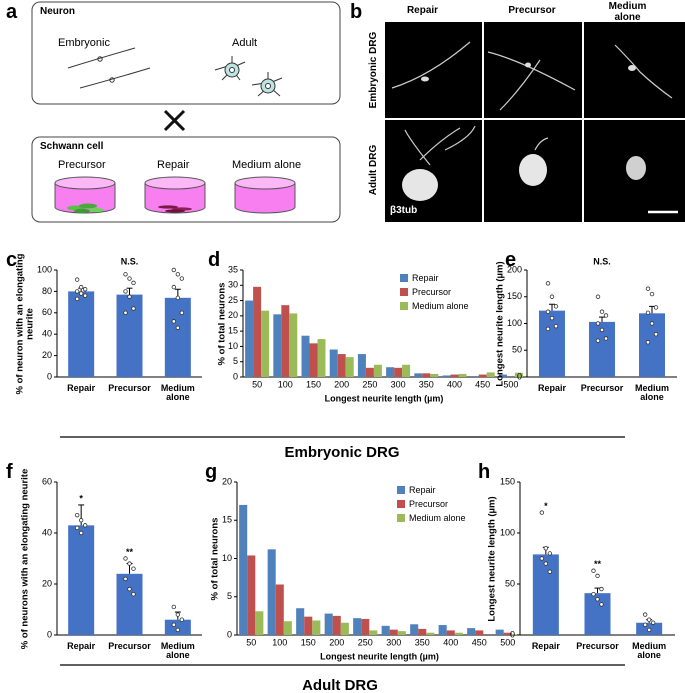  What do you see at coordinates (535, 122) in the screenshot?
I see `micrographs` at bounding box center [535, 122].